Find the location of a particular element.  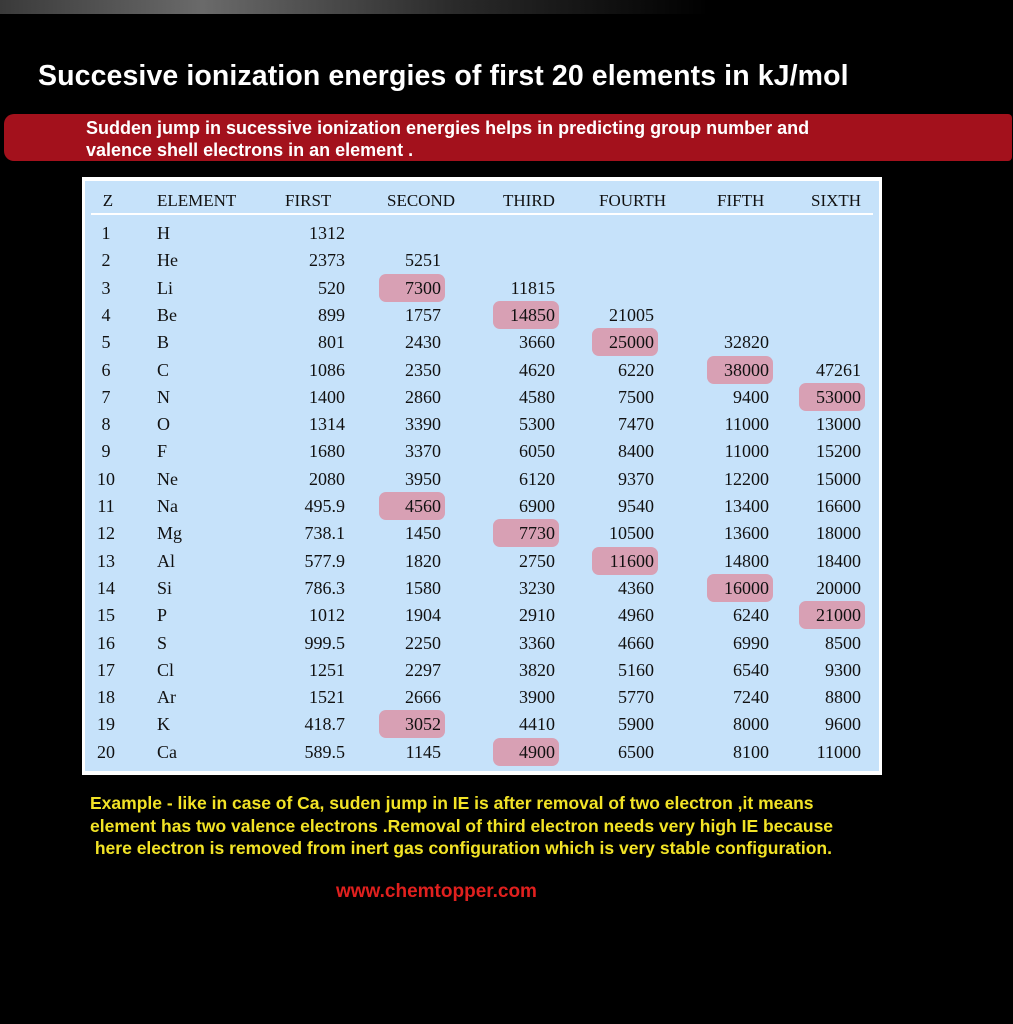

ionization-energy-value: 5251 is located at coordinates (423, 260).